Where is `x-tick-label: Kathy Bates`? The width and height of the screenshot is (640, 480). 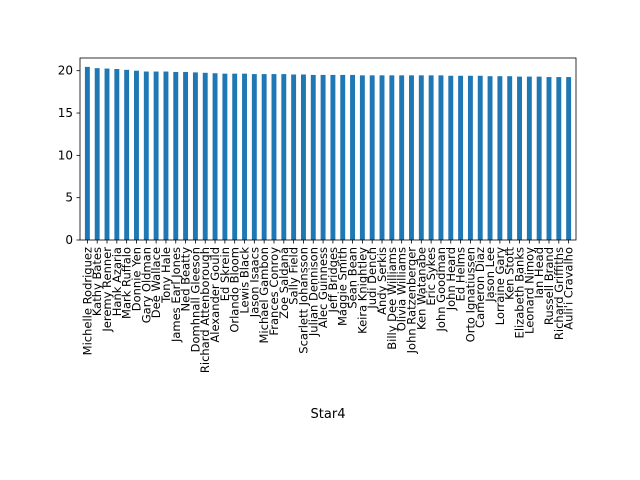 x-tick-label: Kathy Bates is located at coordinates (97, 281).